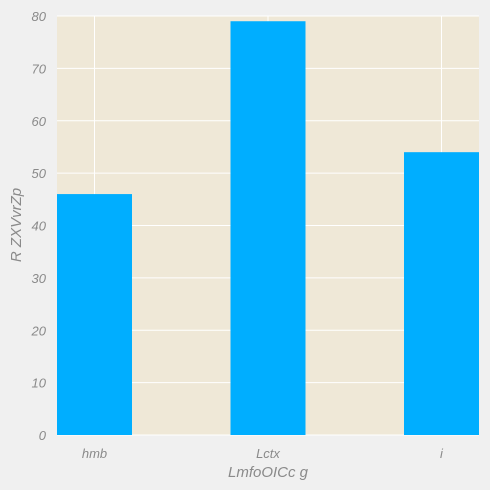 The width and height of the screenshot is (490, 490). Describe the element at coordinates (39, 278) in the screenshot. I see `y-tick-label: 30` at that location.